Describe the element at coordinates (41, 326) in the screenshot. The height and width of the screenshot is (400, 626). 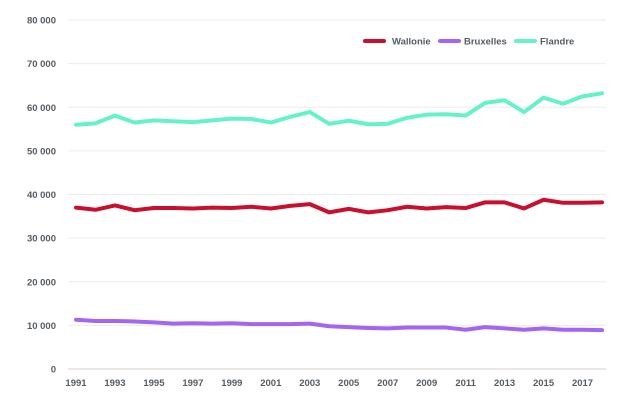
I see `y-tick-label: 10 000` at that location.